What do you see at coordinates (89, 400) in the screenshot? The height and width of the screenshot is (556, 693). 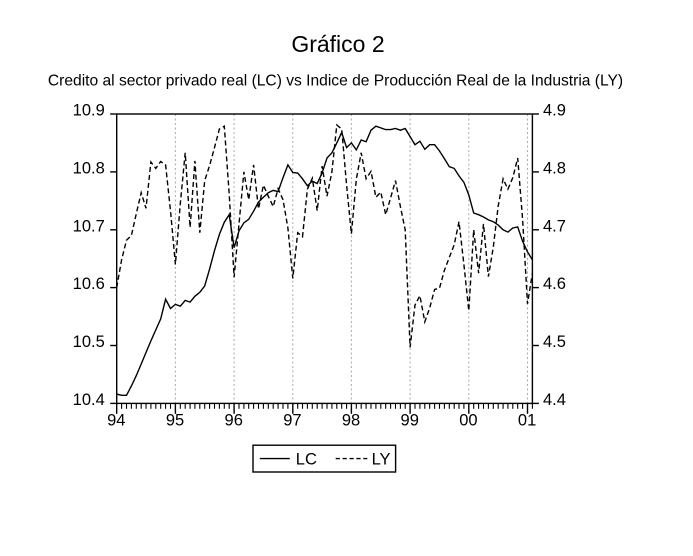 I see `svg-text: 10.4` at bounding box center [89, 400].